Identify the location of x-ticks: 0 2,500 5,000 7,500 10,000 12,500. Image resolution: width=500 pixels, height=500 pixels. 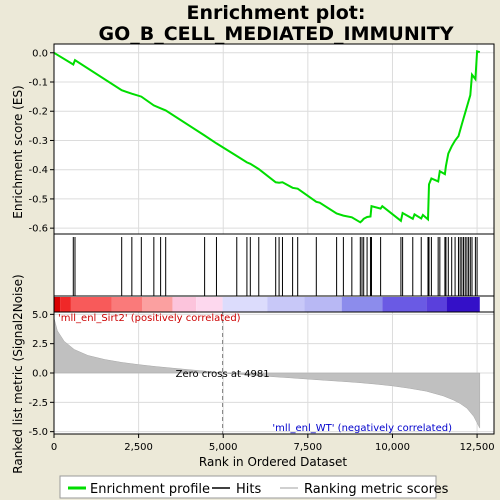
(273, 443).